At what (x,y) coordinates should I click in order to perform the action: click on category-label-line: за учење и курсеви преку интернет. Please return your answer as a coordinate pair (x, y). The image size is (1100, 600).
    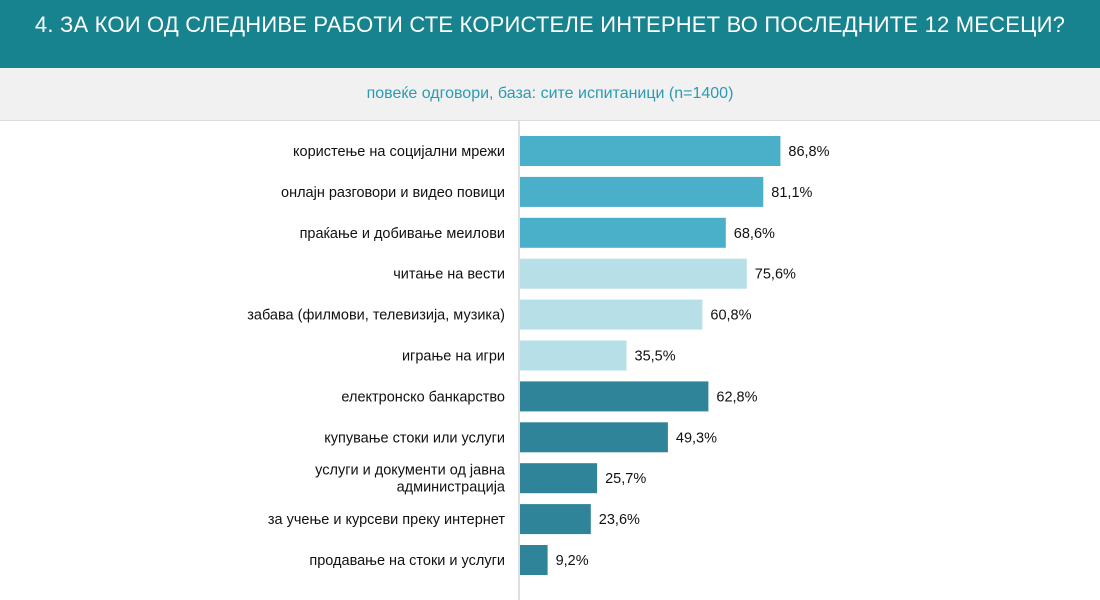
    Looking at the image, I should click on (386, 520).